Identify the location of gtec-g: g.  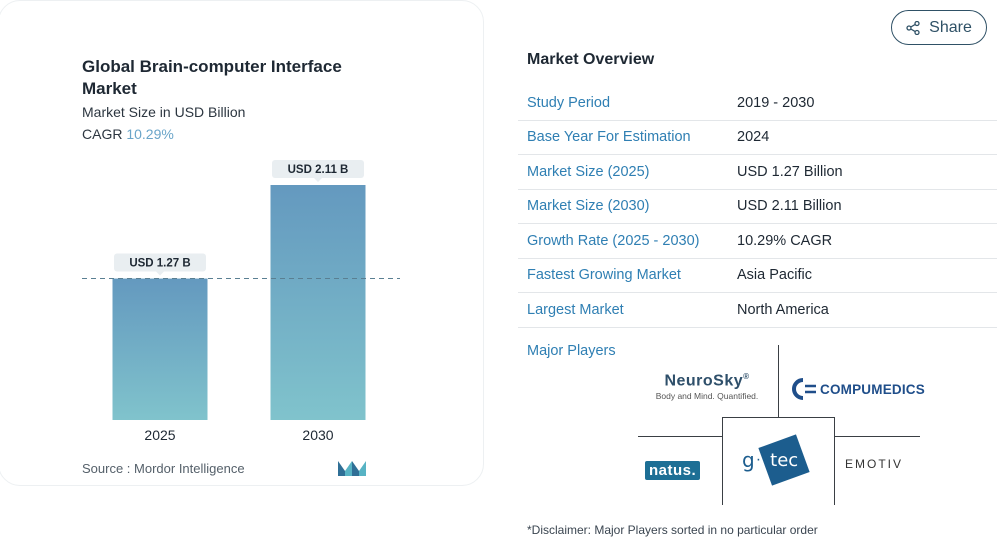
(748, 460).